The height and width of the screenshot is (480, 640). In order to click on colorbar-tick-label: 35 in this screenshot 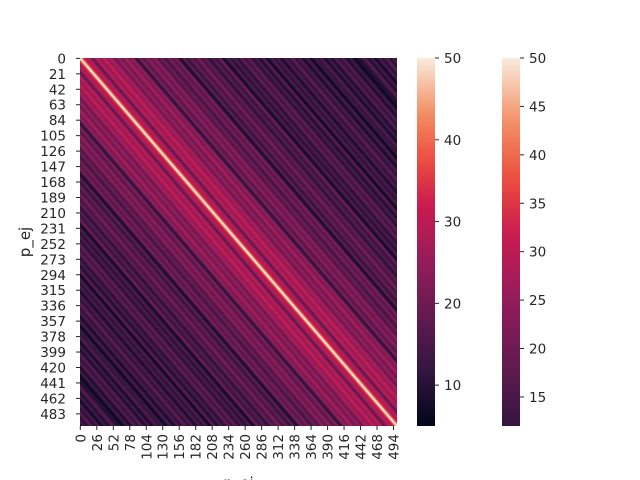, I will do `click(537, 204)`.